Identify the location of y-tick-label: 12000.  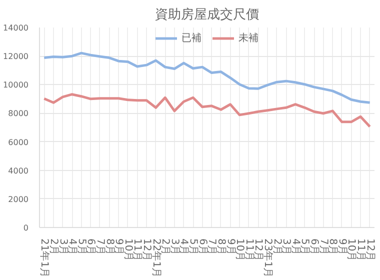
(16, 57).